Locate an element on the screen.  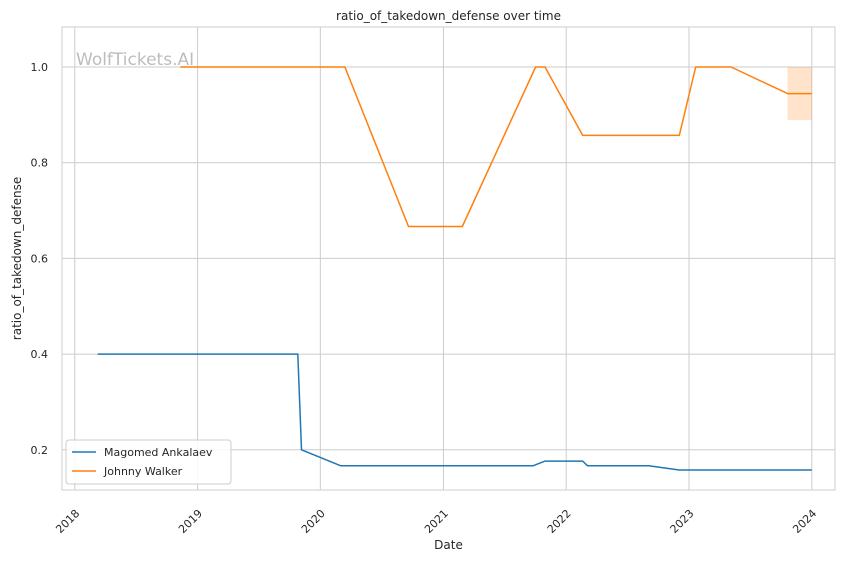
legend: Magomed Ankalaev Johnny Walker is located at coordinates (148, 462).